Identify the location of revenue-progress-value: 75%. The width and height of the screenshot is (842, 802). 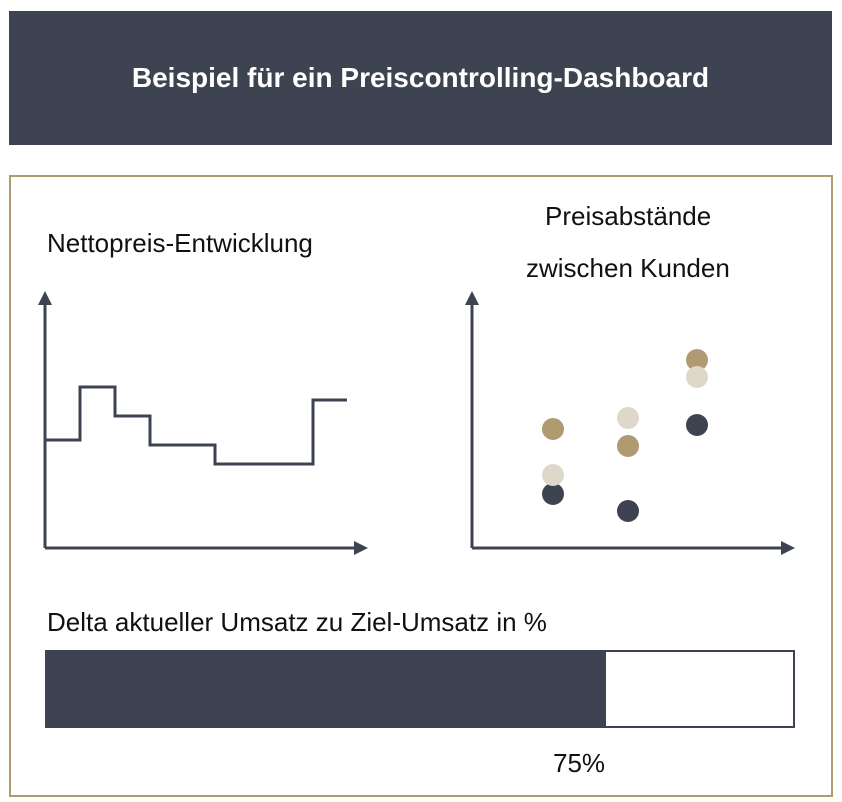
(579, 763).